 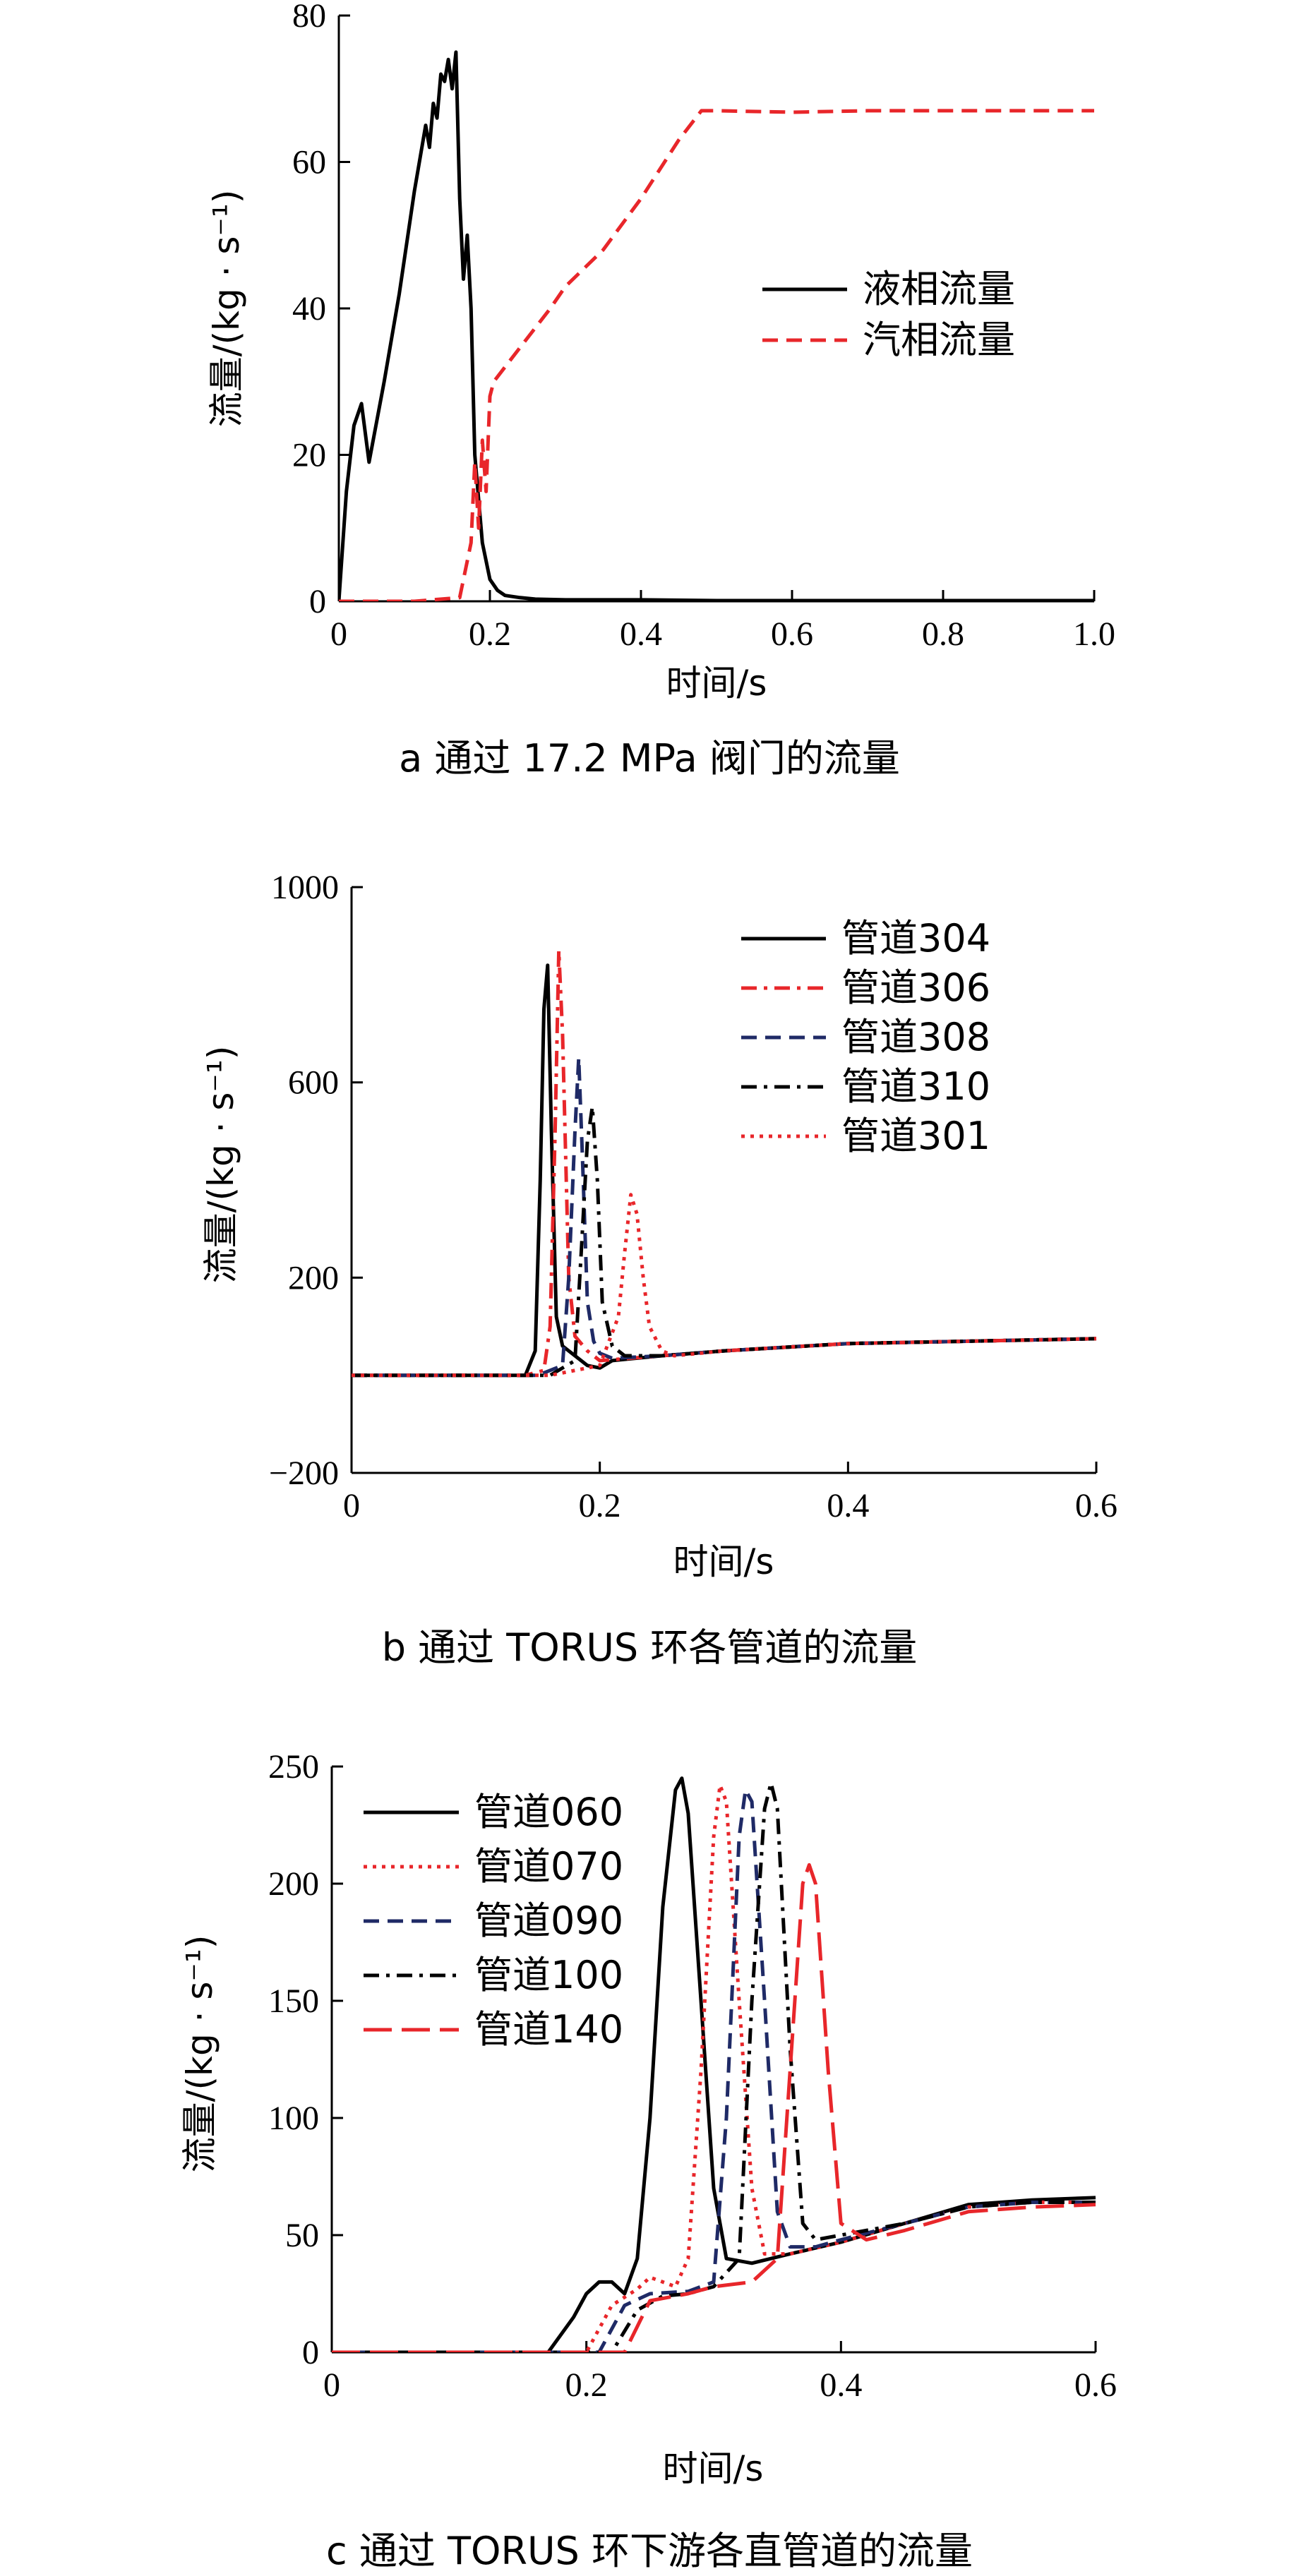 What do you see at coordinates (490, 634) in the screenshot?
I see `chart-a-x-tick-label: 0.2` at bounding box center [490, 634].